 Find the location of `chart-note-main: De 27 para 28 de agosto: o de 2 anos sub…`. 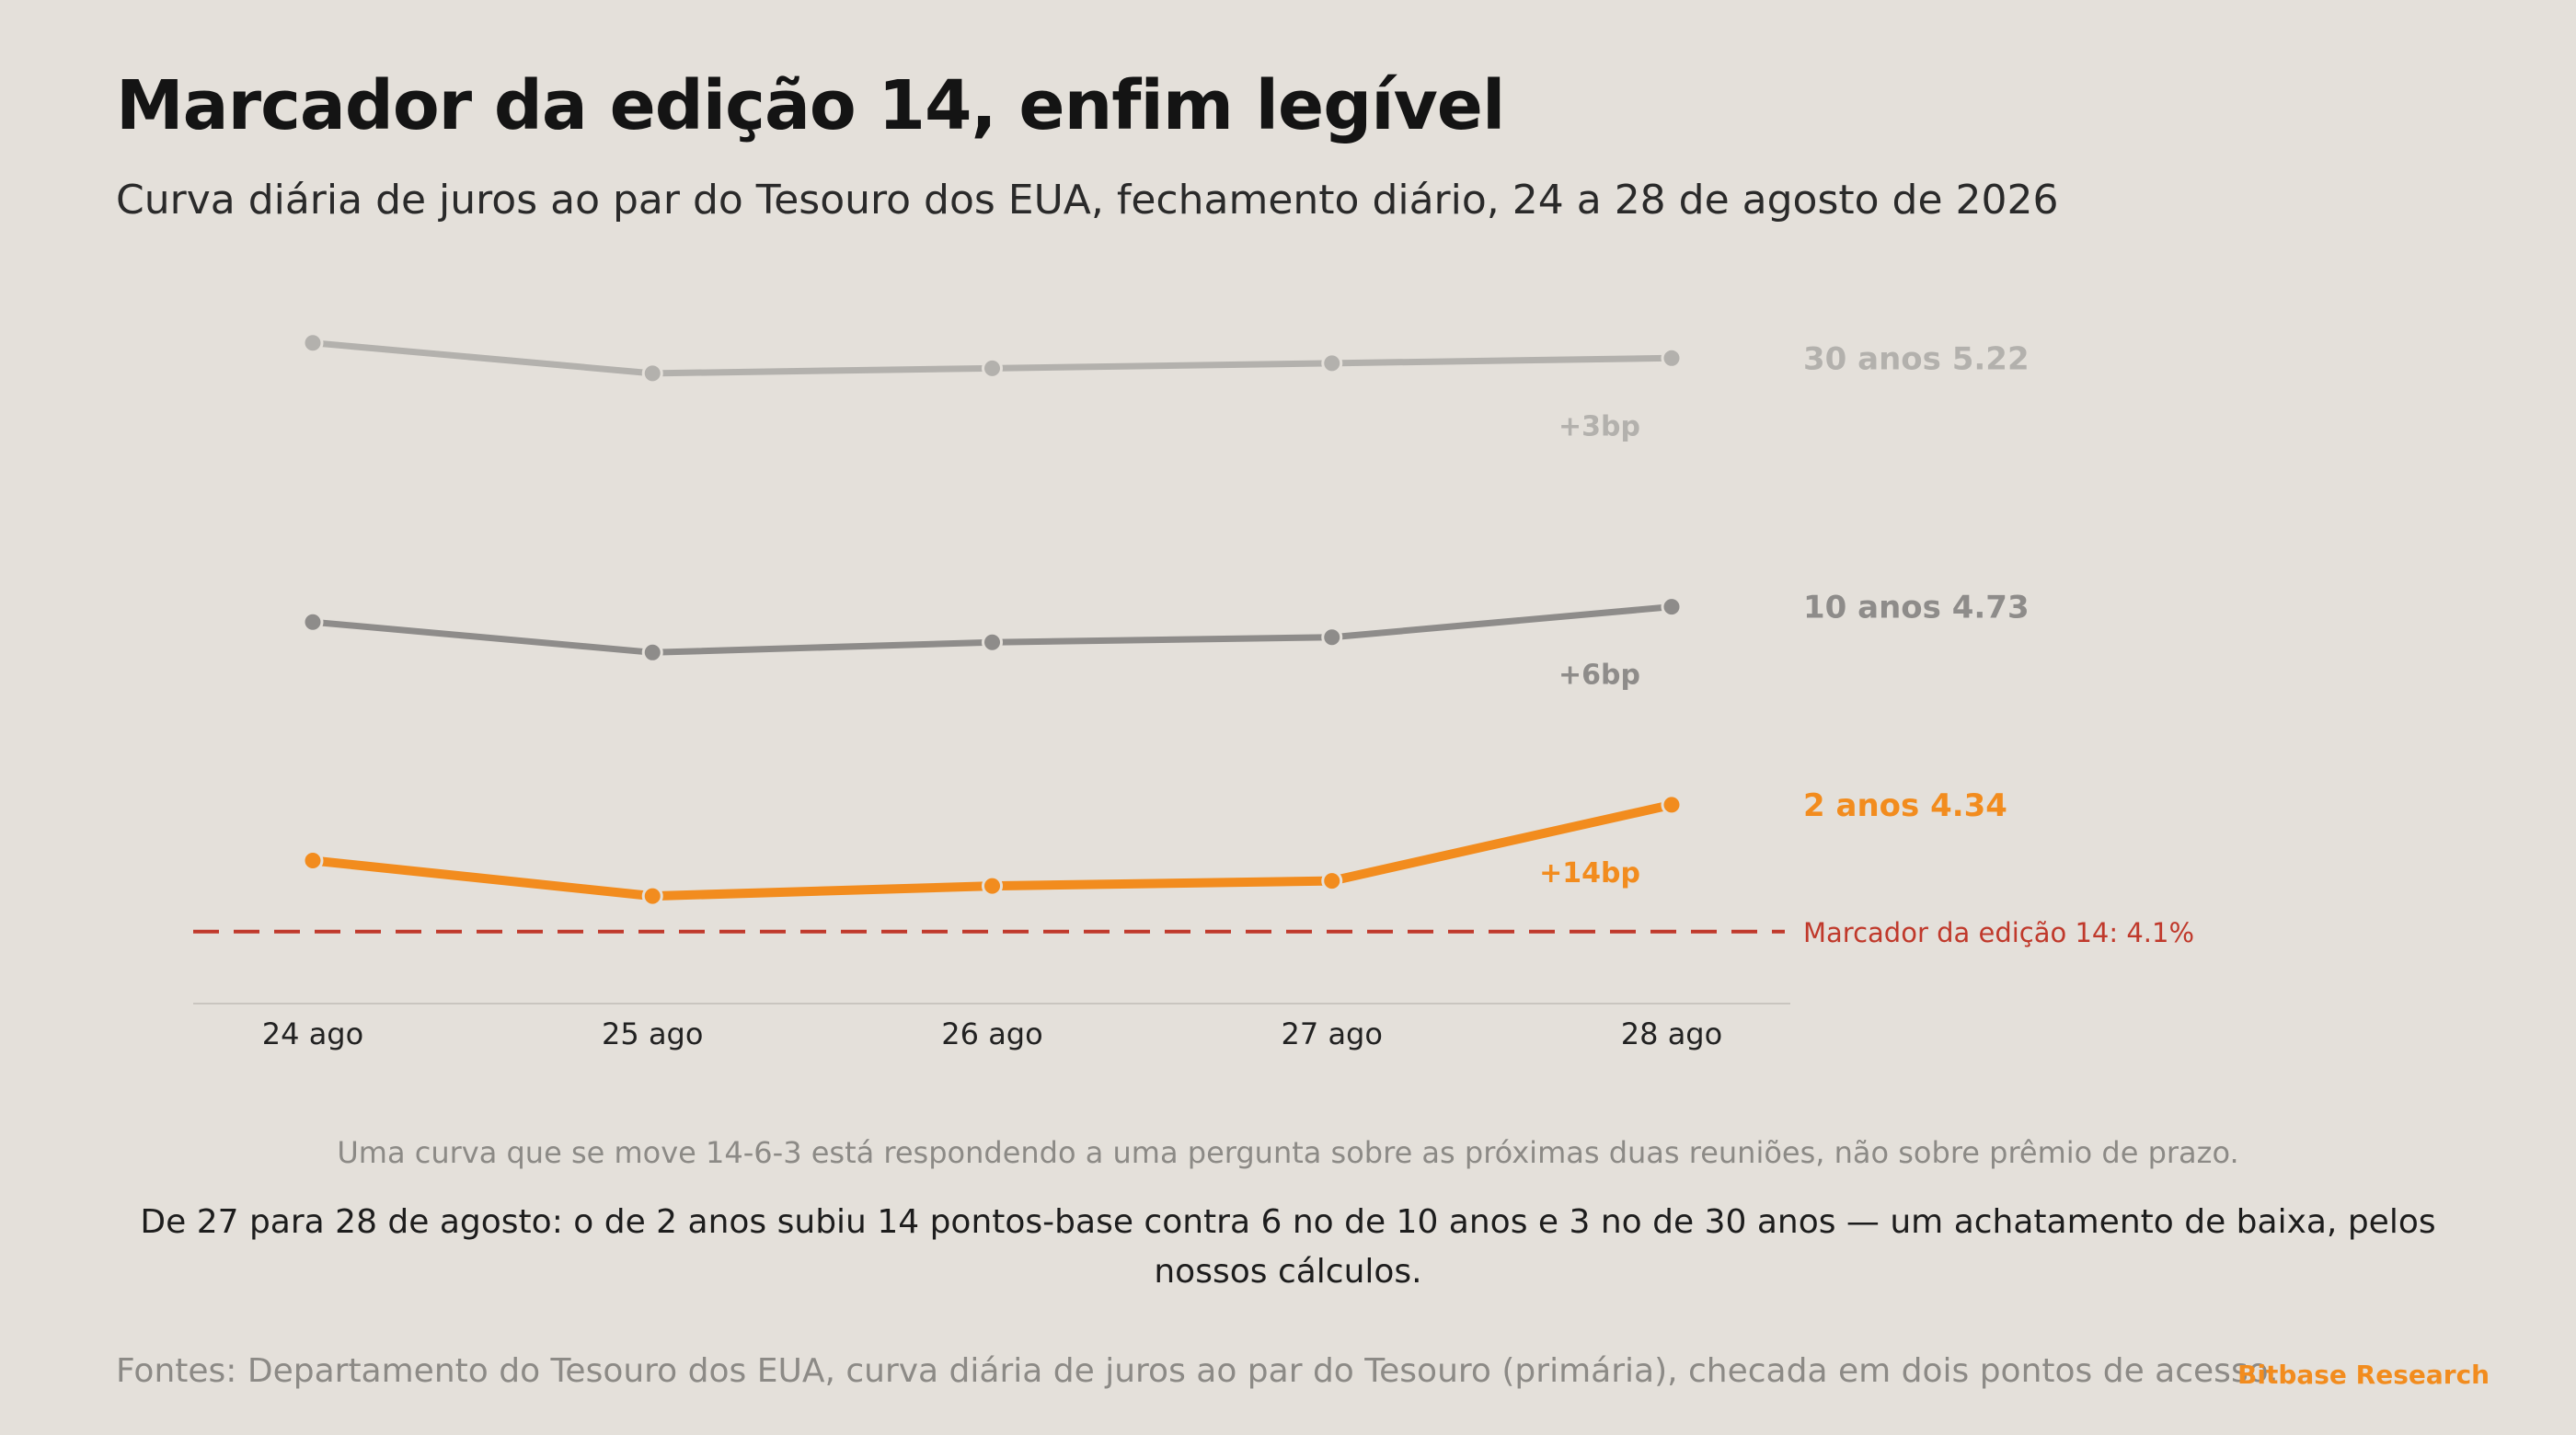

chart-note-main: De 27 para 28 de agosto: o de 2 anos sub… is located at coordinates (1288, 1247).